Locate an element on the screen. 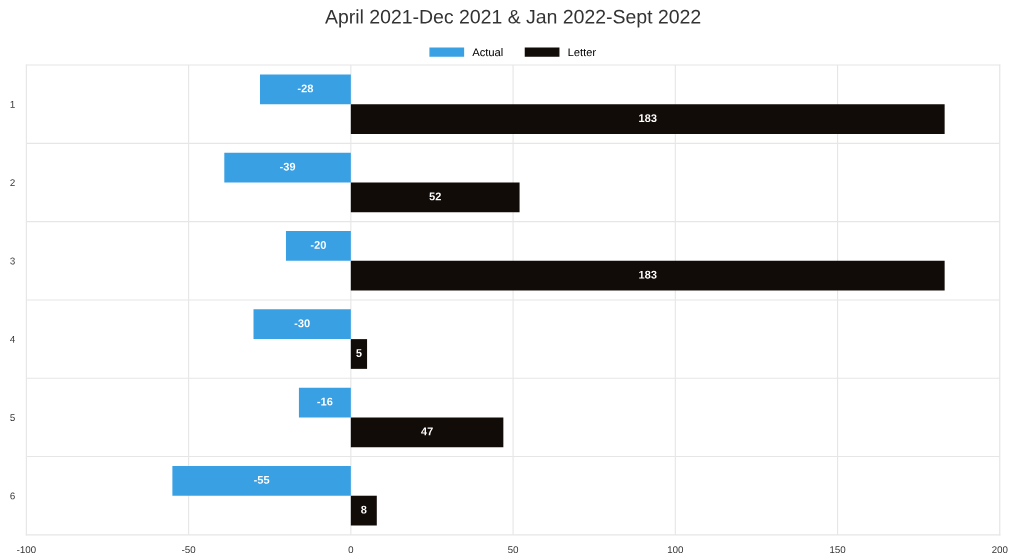 The width and height of the screenshot is (1014, 556). data-label: 8 is located at coordinates (364, 509).